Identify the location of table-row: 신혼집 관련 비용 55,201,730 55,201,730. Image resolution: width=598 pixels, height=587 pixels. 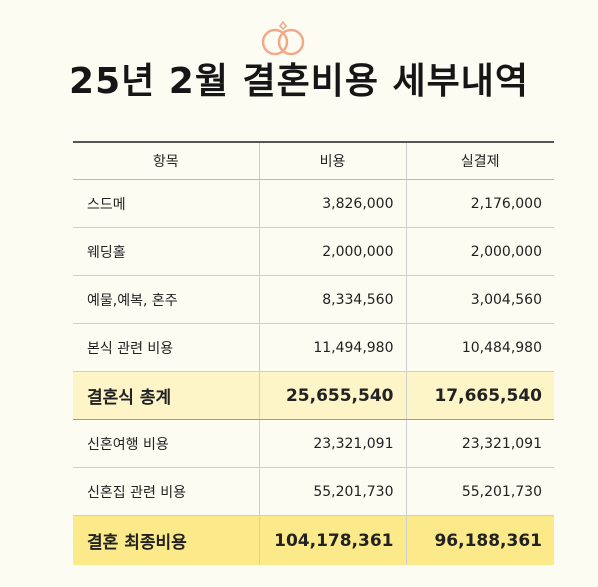
(313, 491).